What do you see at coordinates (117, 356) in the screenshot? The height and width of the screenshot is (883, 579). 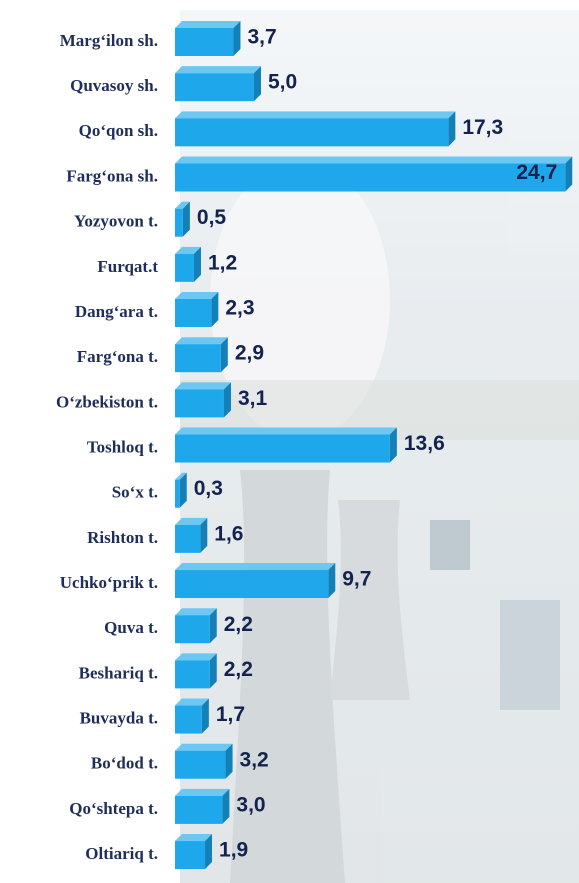 I see `category-label: Farg‘ona t.` at bounding box center [117, 356].